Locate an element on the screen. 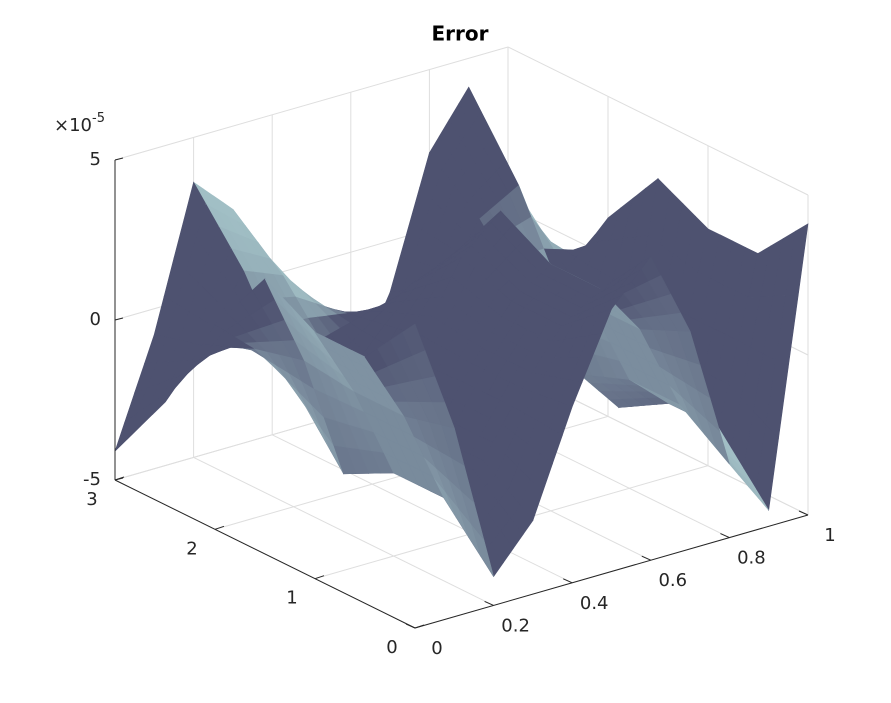 The image size is (891, 703). z-multiplier: ×10⁻⁵ is located at coordinates (79, 124).